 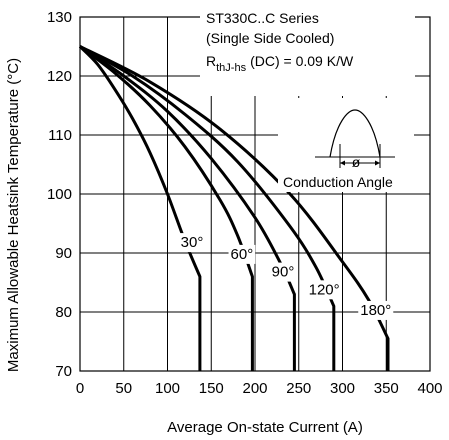 What do you see at coordinates (211, 388) in the screenshot?
I see `x-tick-label: 150` at bounding box center [211, 388].